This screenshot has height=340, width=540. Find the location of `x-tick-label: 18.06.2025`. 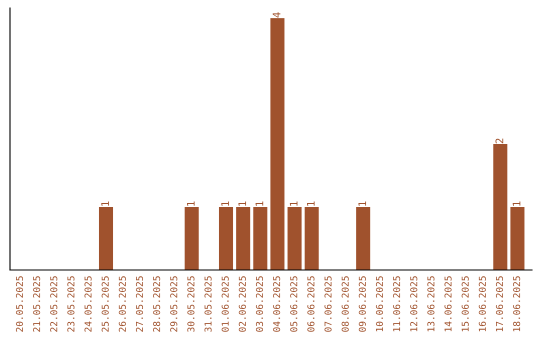

x-tick-label: 18.06.2025 is located at coordinates (516, 304).